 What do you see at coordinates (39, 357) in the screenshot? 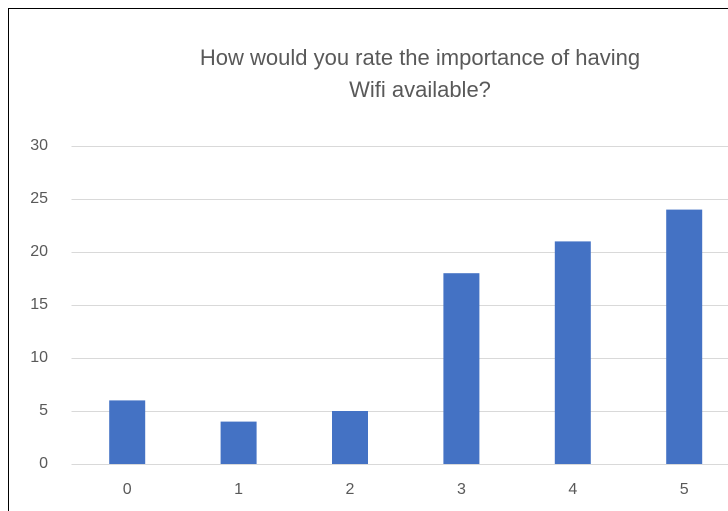
I see `y-tick-label: 10` at bounding box center [39, 357].